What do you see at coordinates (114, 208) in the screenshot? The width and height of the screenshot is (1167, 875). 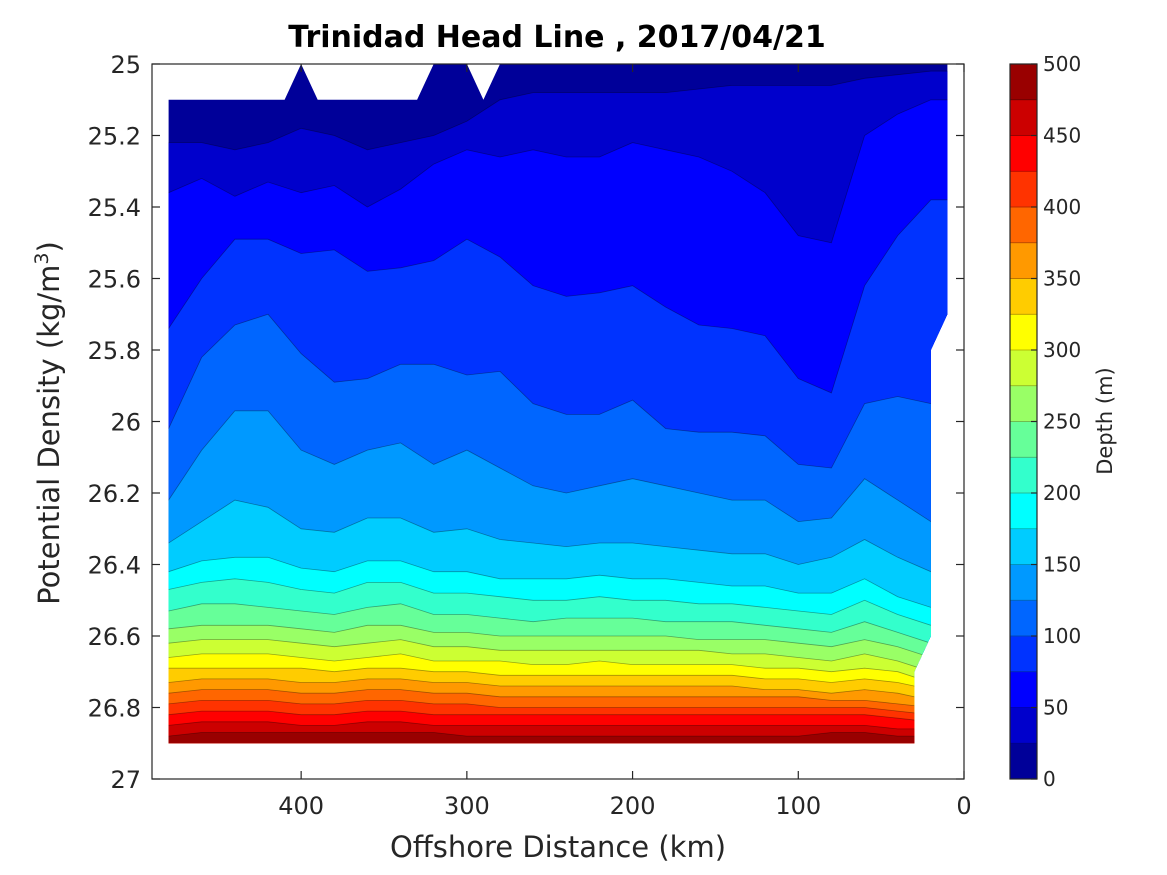 I see `y-tick-label: 25.4` at bounding box center [114, 208].